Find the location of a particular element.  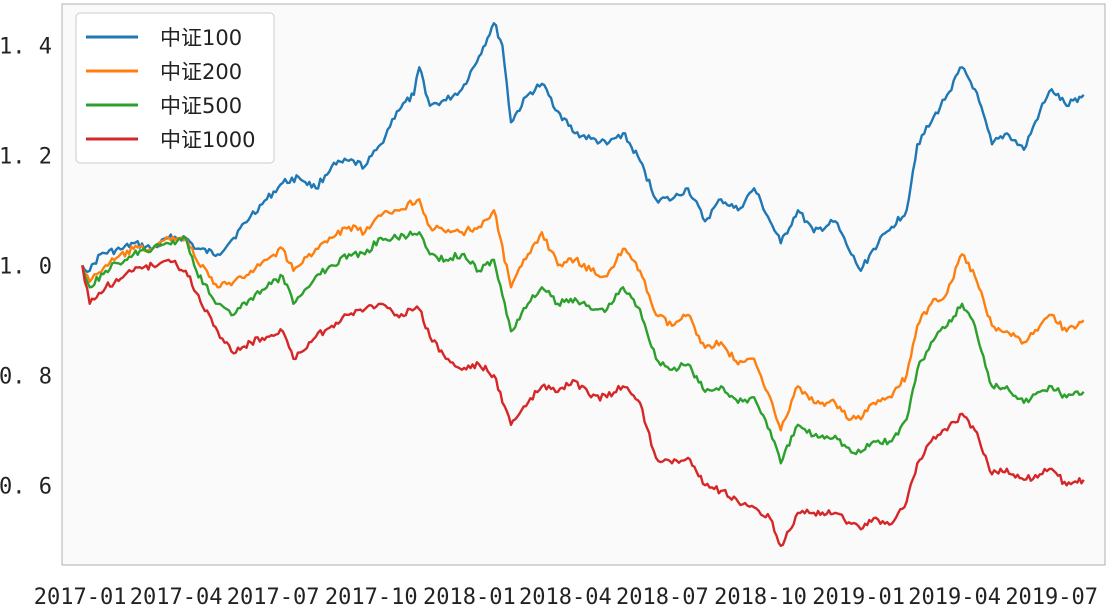

y-tick-label: 1. 0 is located at coordinates (26, 266).